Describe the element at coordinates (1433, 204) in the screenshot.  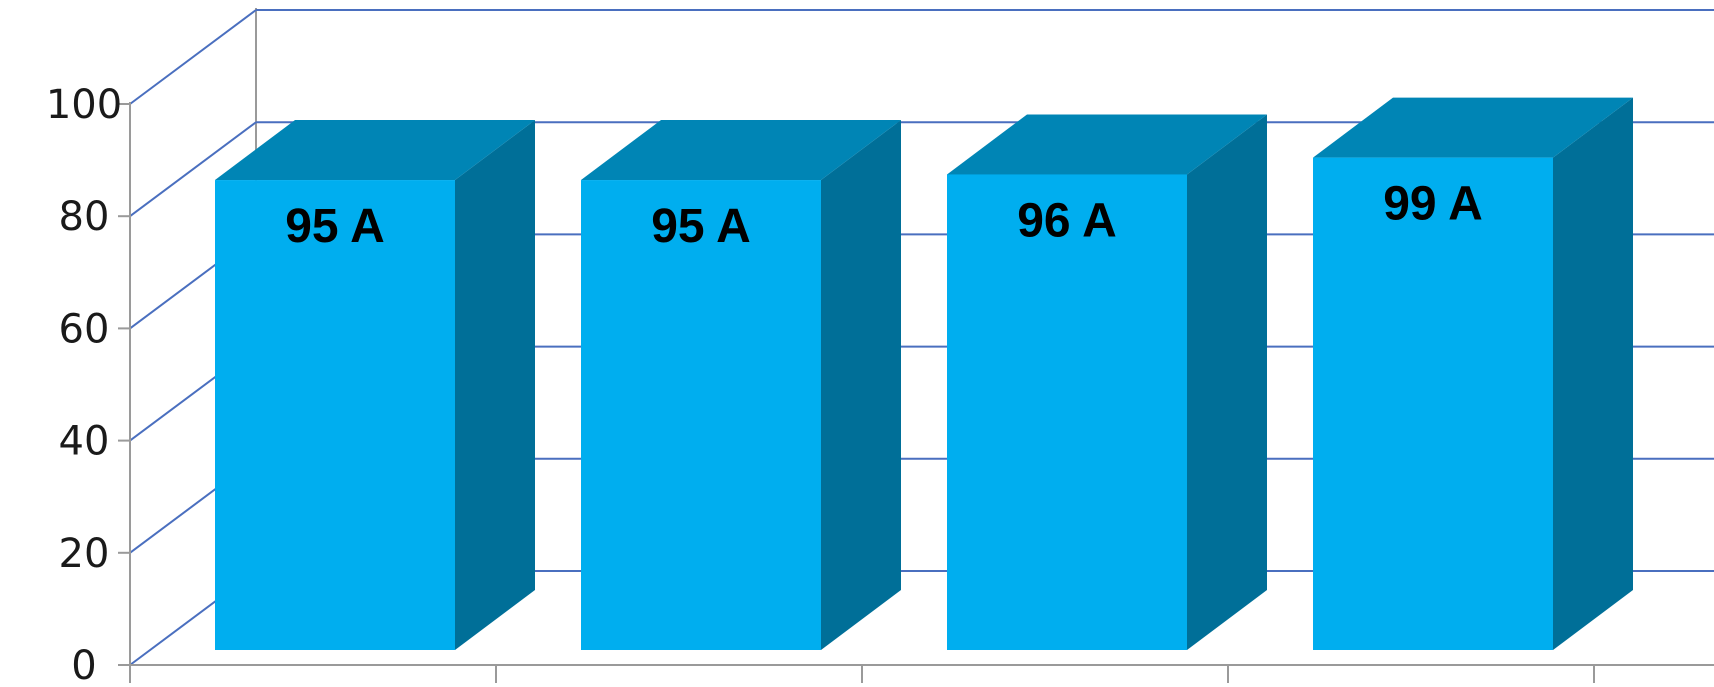
I see `data-label: 99 A` at that location.